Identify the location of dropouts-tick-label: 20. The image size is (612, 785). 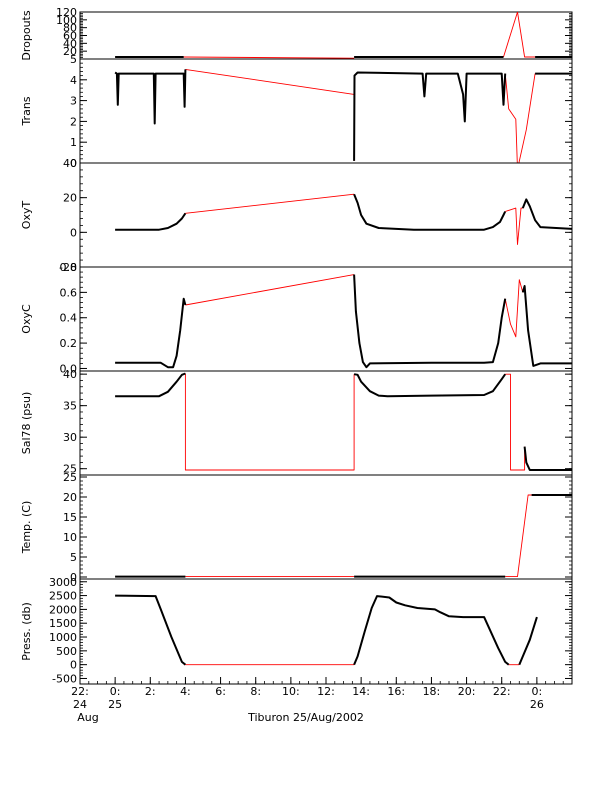
(70, 51).